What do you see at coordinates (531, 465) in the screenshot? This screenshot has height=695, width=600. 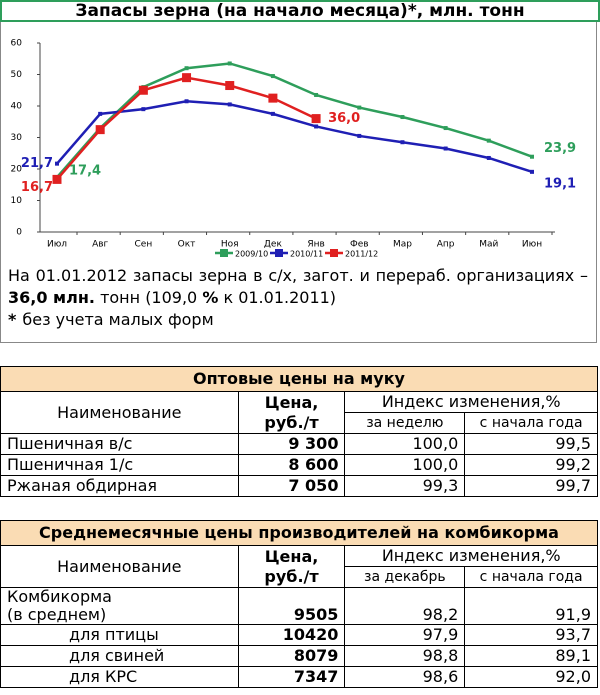 I see `table-cell: 99,2` at bounding box center [531, 465].